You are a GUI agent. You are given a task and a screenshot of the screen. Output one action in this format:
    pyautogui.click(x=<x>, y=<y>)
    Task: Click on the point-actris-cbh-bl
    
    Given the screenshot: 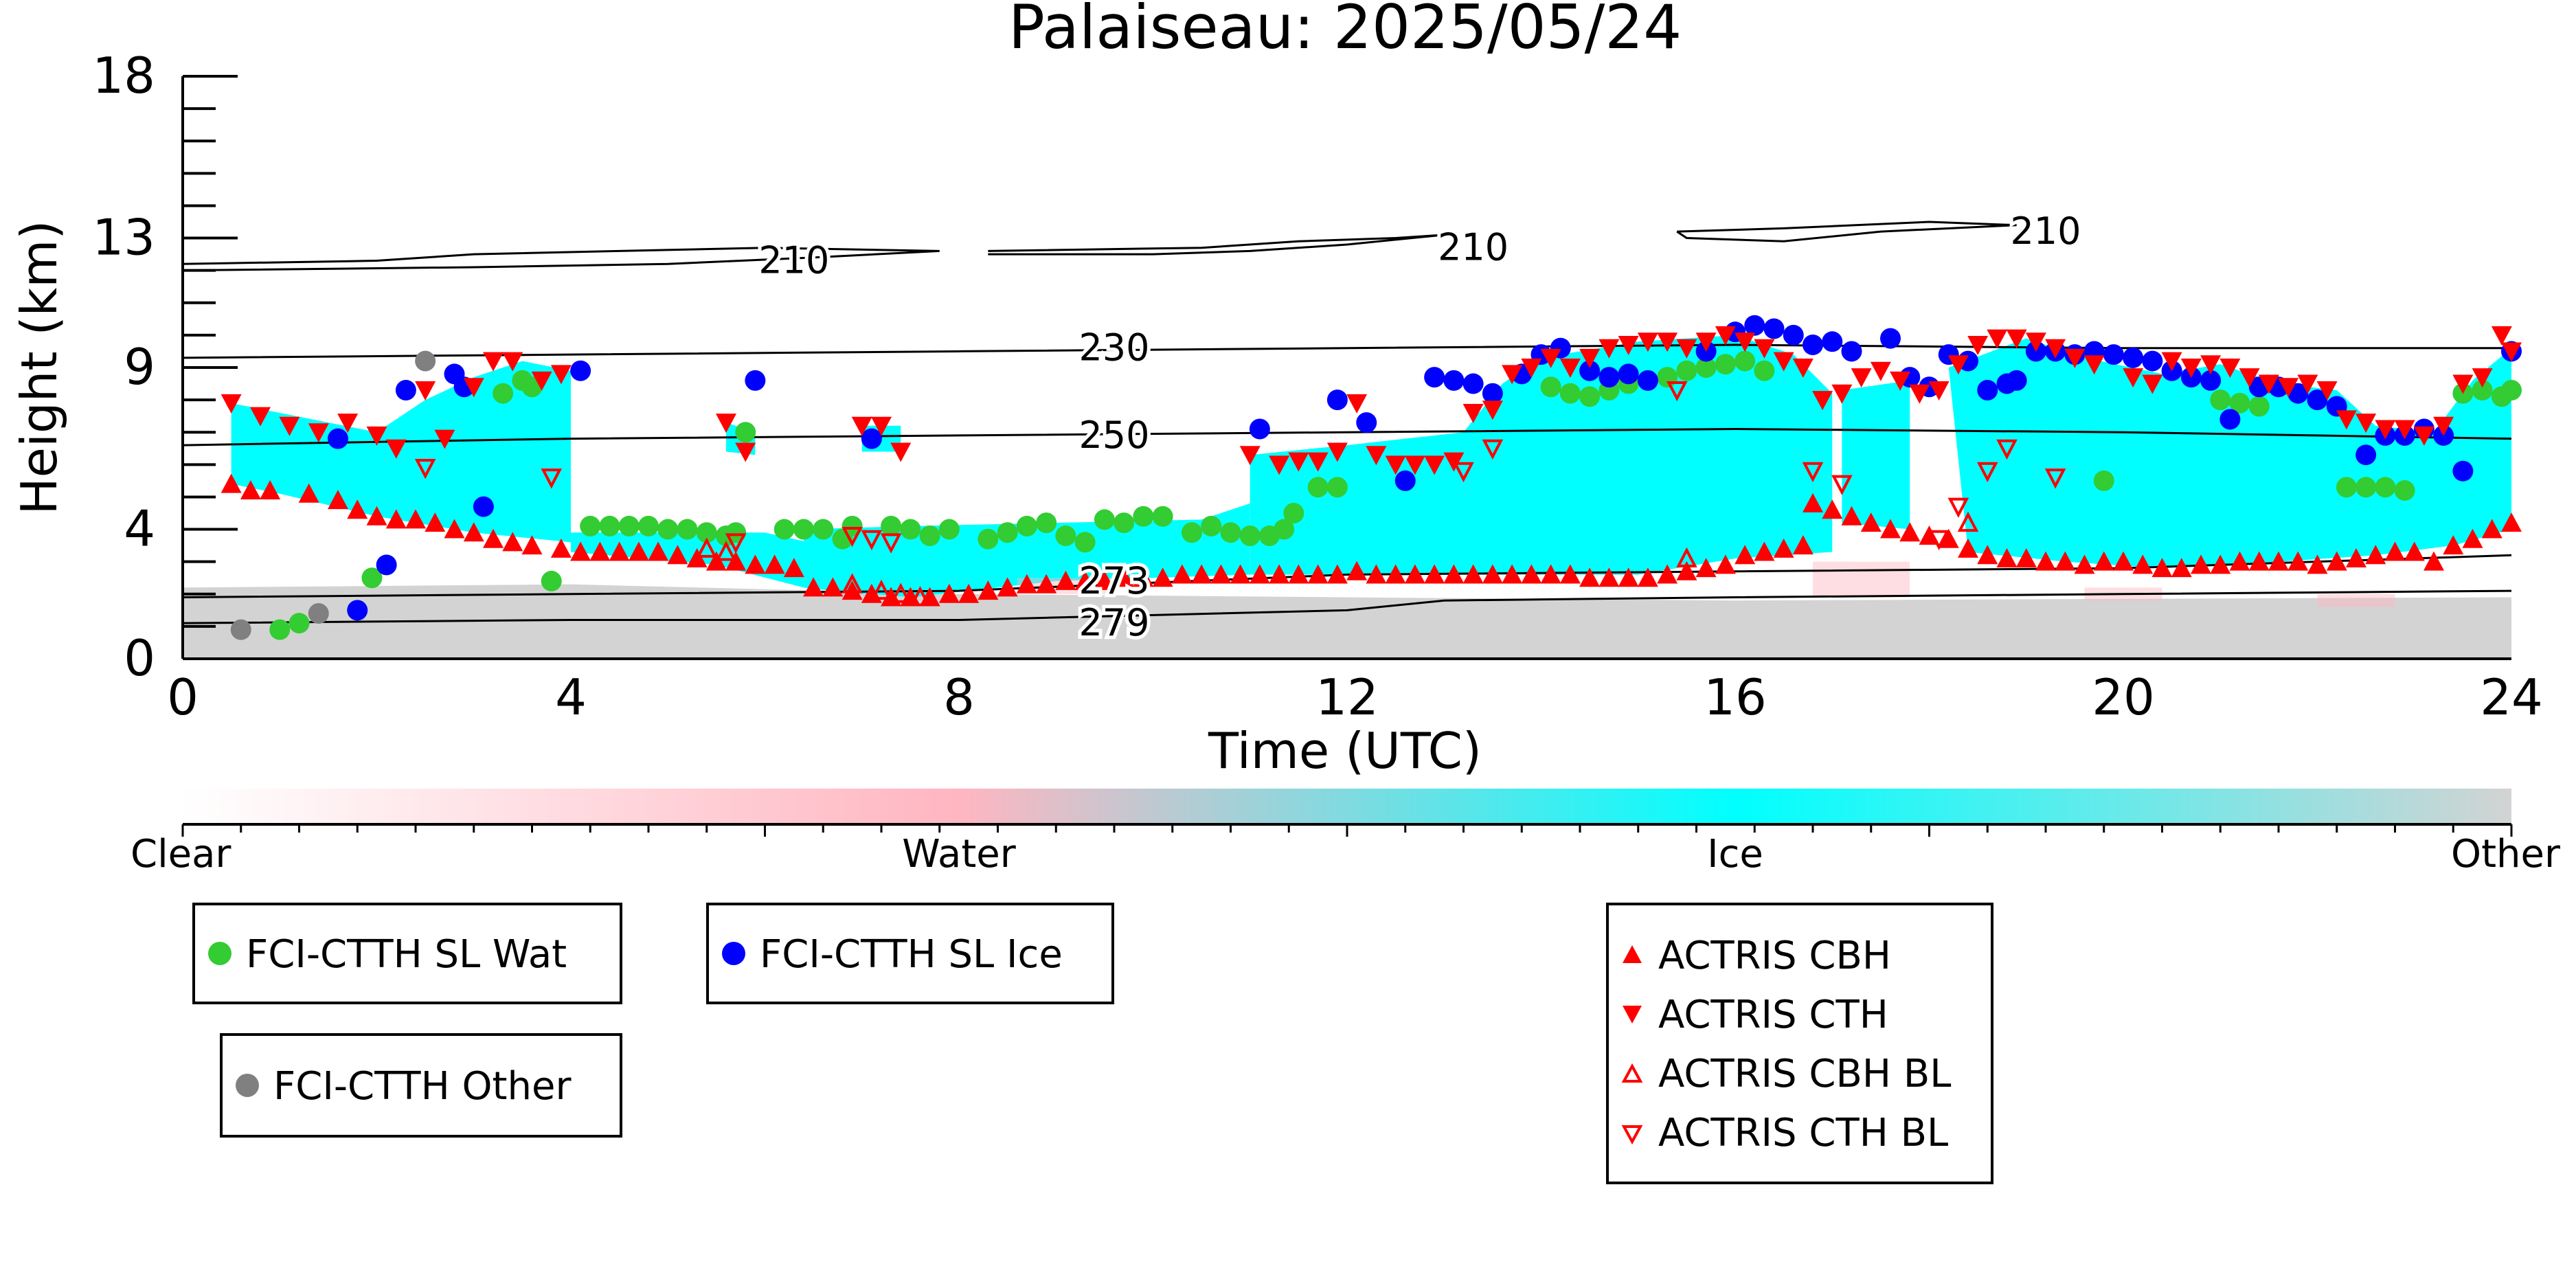 What is the action you would take?
    pyautogui.click(x=1968, y=521)
    